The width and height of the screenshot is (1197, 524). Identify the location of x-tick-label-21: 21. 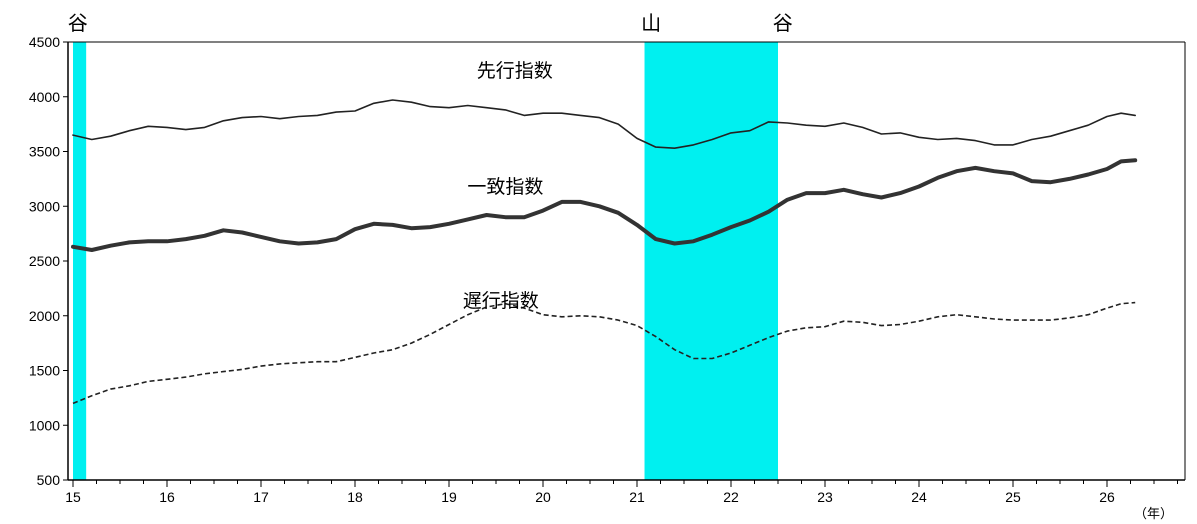
(637, 497).